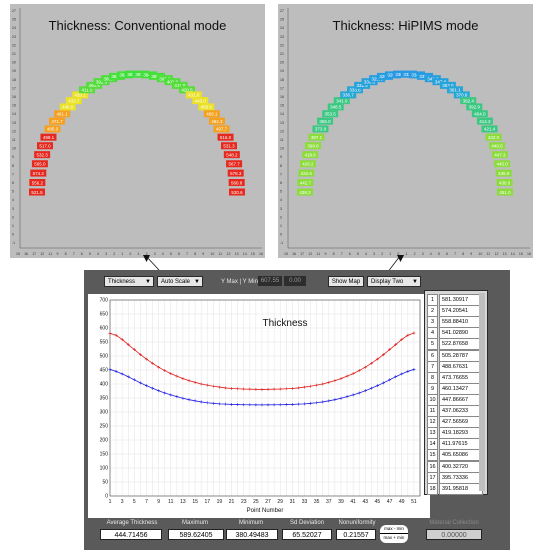 The image size is (540, 553). I want to click on axis-y-tick: 24, so click(282, 28).